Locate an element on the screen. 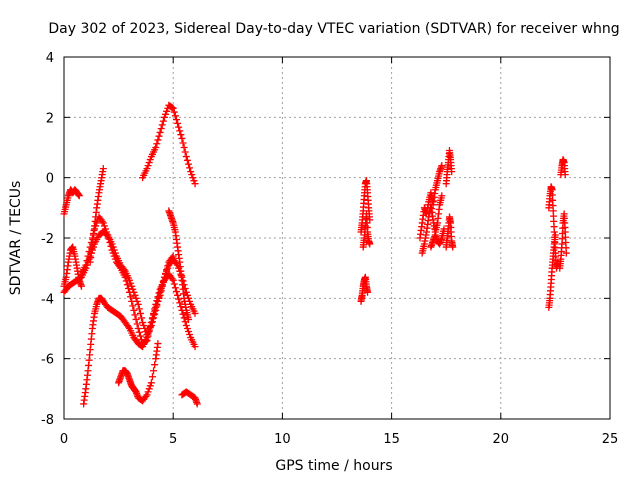 The height and width of the screenshot is (480, 640). x-tick-label: 20 is located at coordinates (501, 439).